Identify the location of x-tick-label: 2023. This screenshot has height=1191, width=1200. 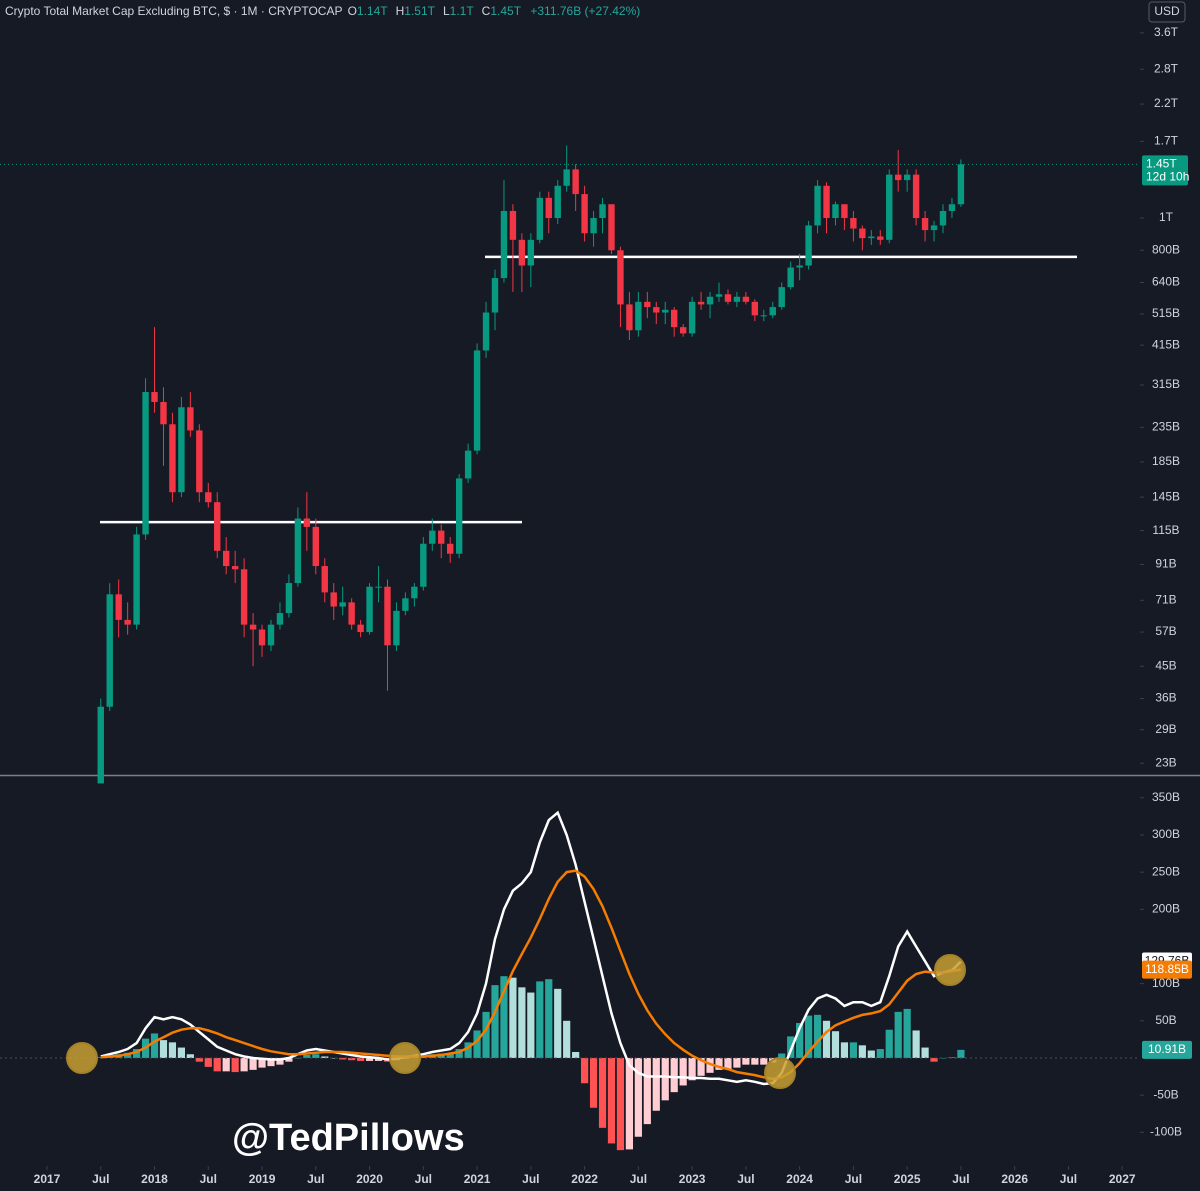
(692, 1179).